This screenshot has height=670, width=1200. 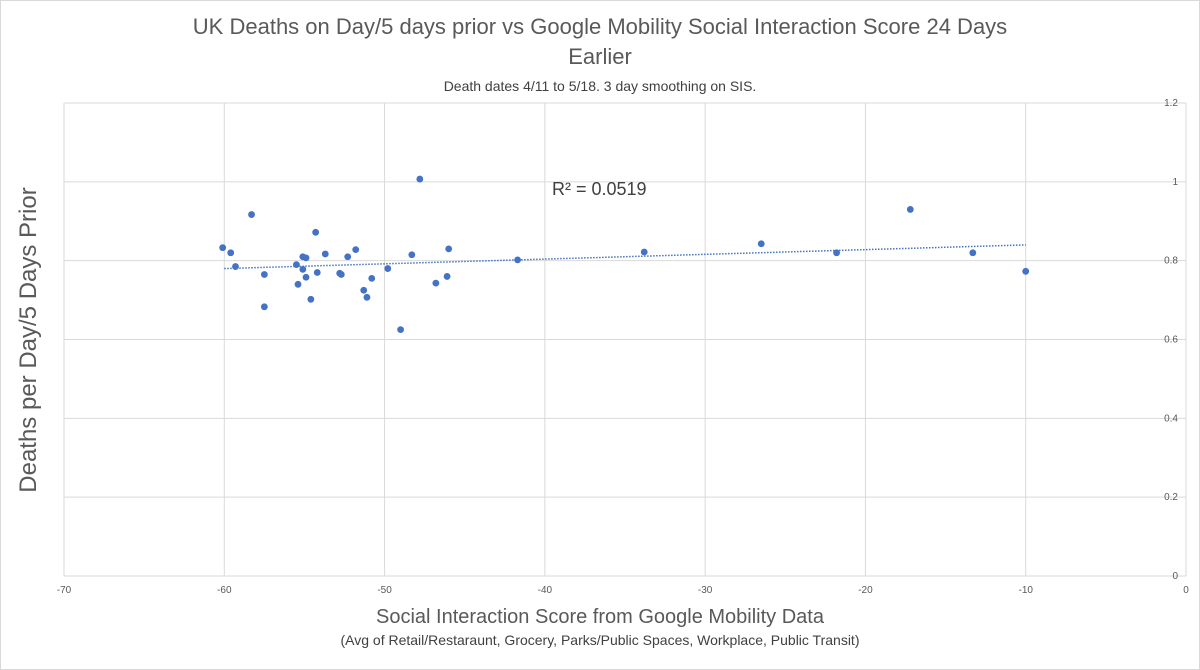 What do you see at coordinates (1175, 182) in the screenshot?
I see `y-tick-label: 1` at bounding box center [1175, 182].